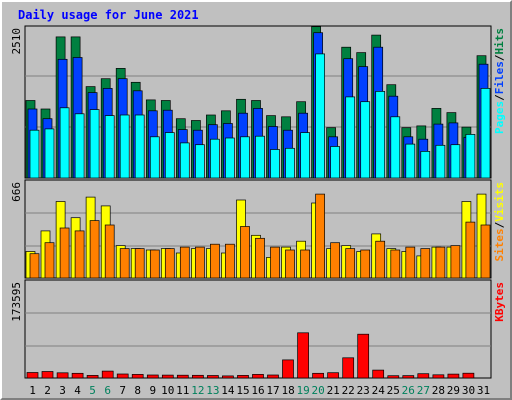 Image resolution: width=512 pixels, height=400 pixels. I want to click on legend-item: KBytes, so click(499, 302).